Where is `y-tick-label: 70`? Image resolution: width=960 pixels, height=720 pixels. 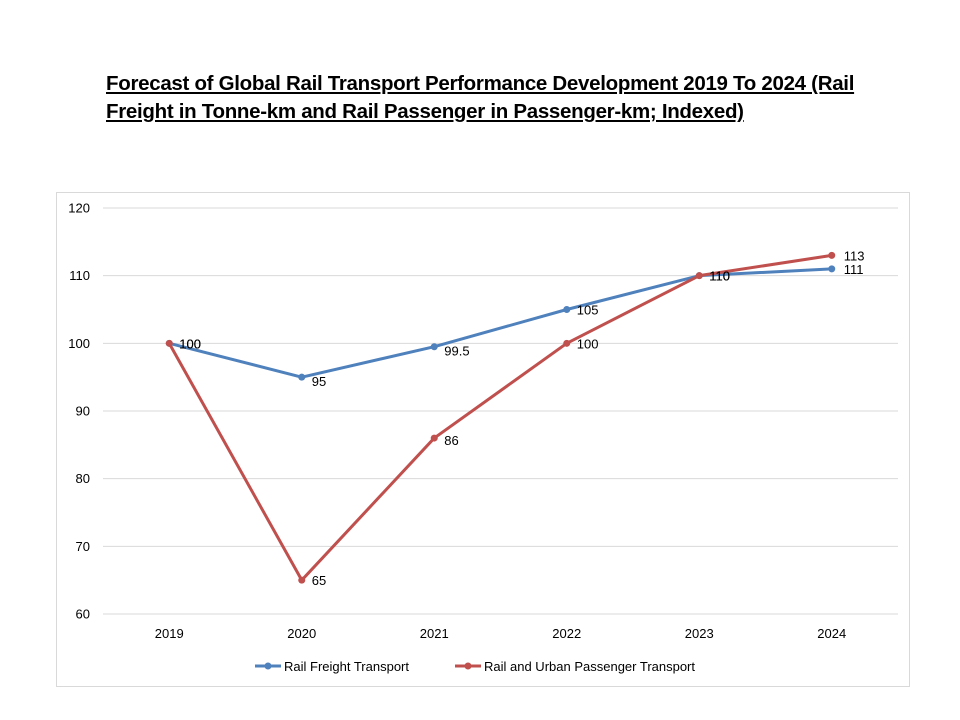
y-tick-label: 70 is located at coordinates (83, 546).